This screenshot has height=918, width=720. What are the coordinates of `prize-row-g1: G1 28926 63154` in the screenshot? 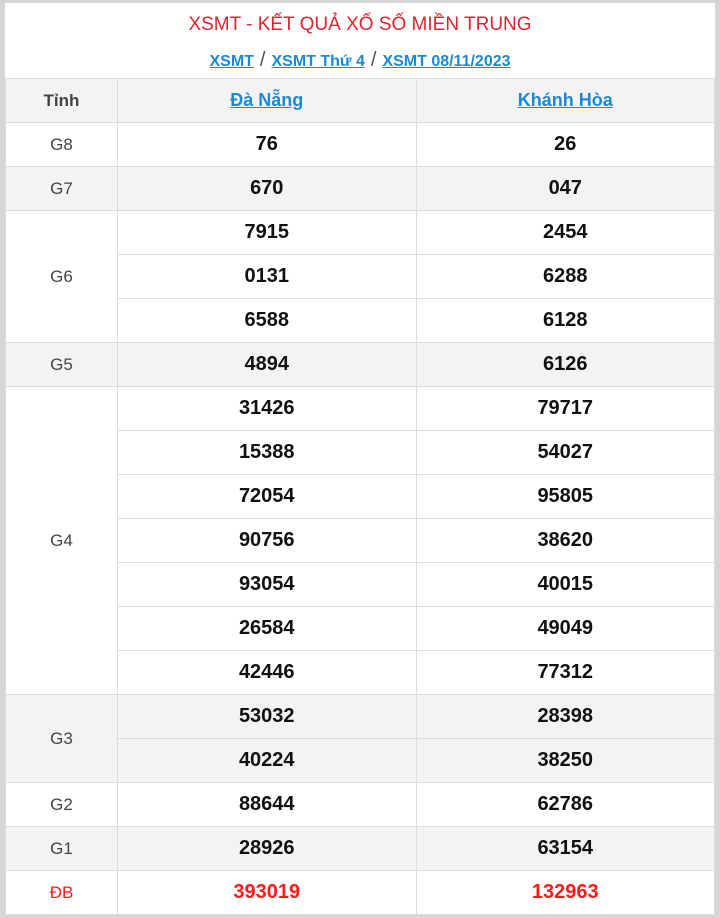 It's located at (360, 848).